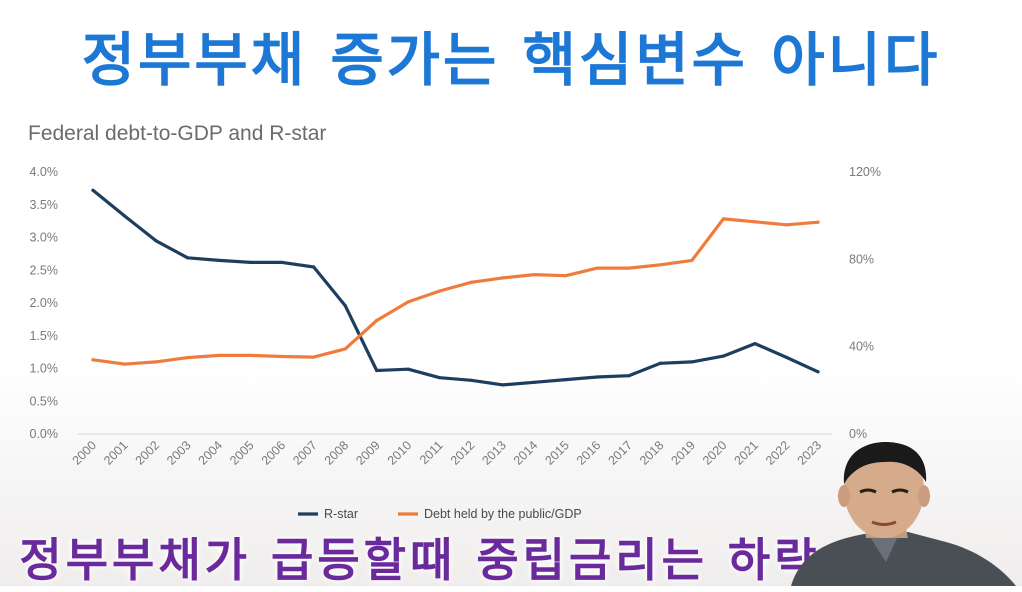 This screenshot has height=592, width=1022. Describe the element at coordinates (44, 401) in the screenshot. I see `y-left-tick-label: 0.5%` at that location.